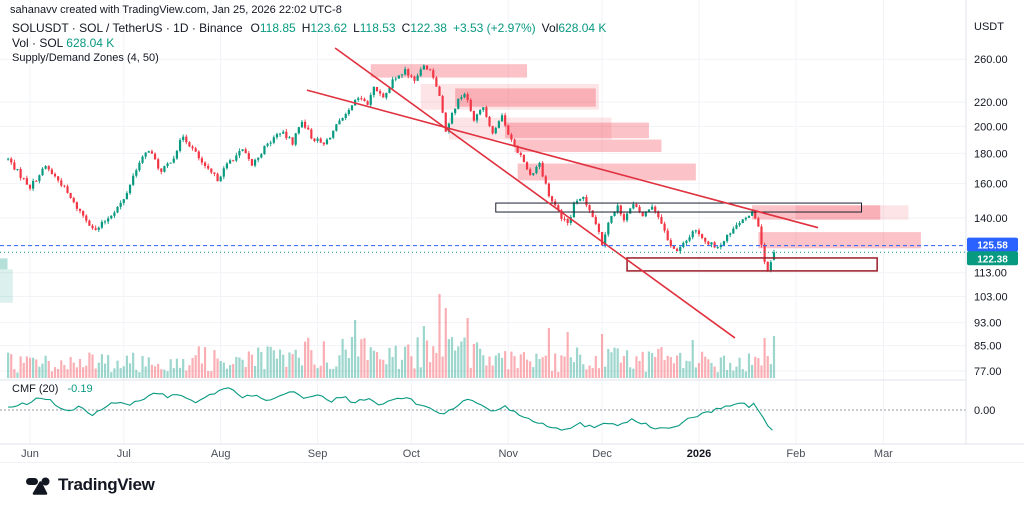 This screenshot has height=507, width=1024. Describe the element at coordinates (602, 454) in the screenshot. I see `svg-text: Dec` at that location.